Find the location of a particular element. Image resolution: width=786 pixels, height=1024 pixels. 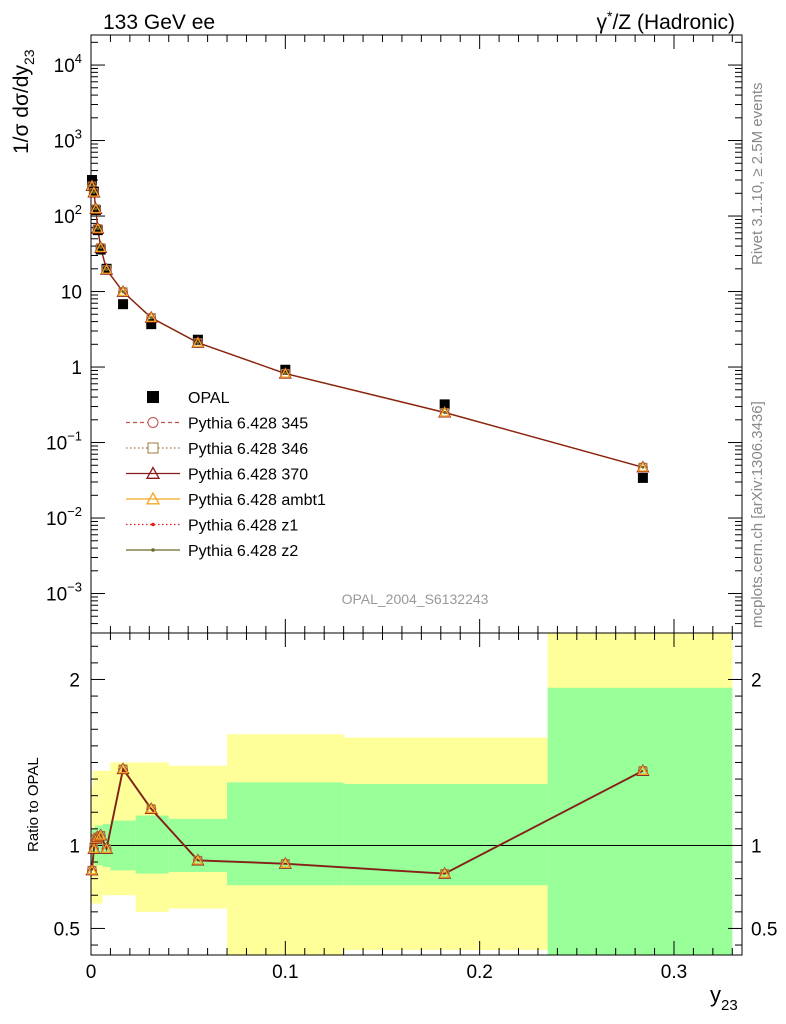

legend-entry-3: Pythia 6.428 370 is located at coordinates (217, 475).